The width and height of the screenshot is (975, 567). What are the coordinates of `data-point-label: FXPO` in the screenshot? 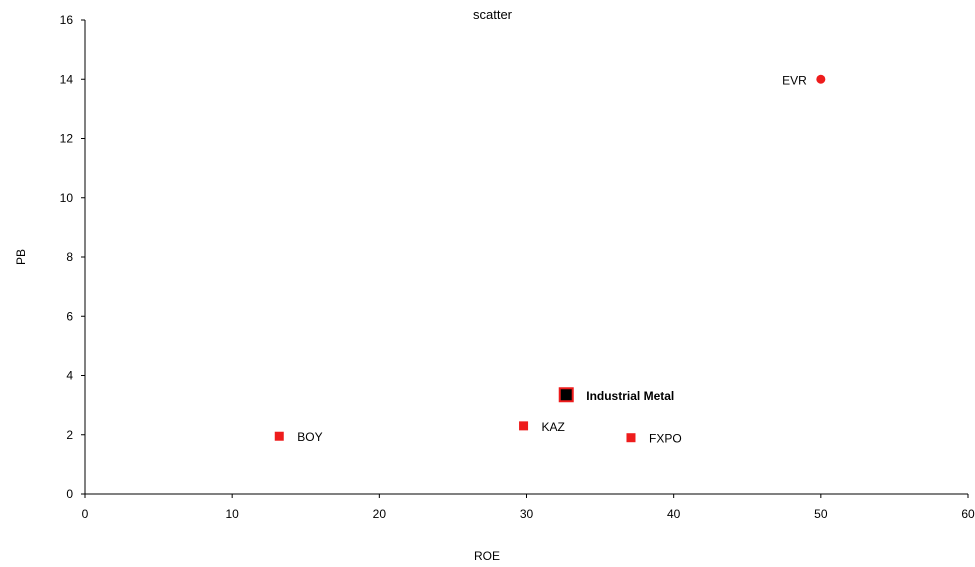 It's located at (665, 439).